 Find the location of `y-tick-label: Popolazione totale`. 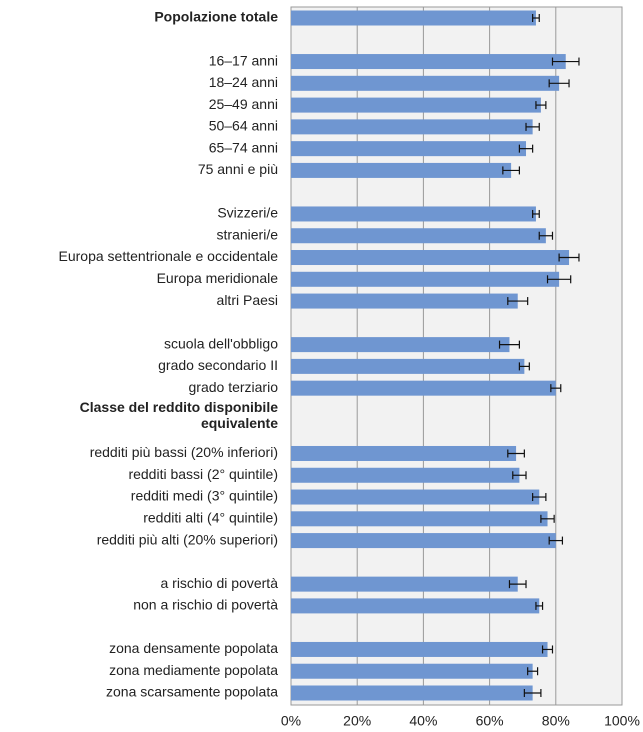

y-tick-label: Popolazione totale is located at coordinates (216, 17).